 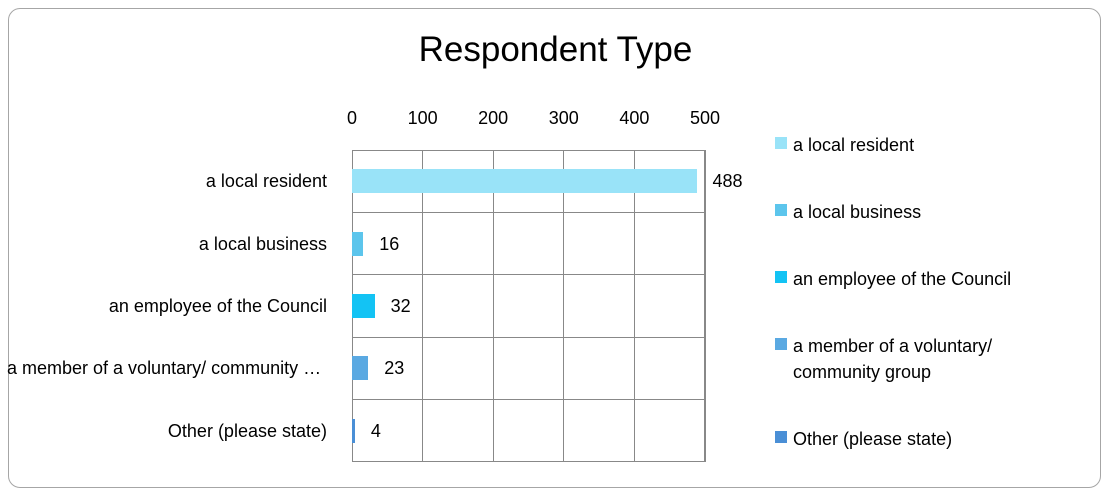 I want to click on data-label: 16, so click(x=389, y=243).